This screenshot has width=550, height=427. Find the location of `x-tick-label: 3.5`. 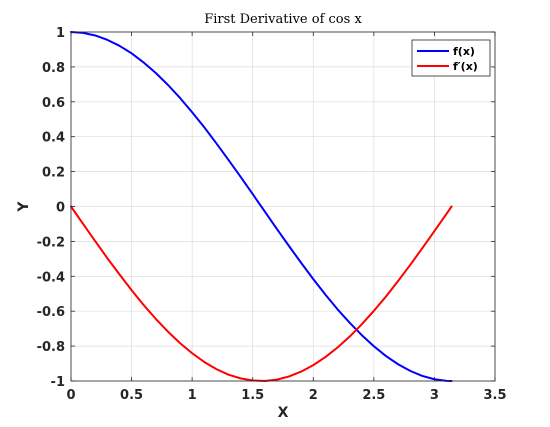

x-tick-label: 3.5 is located at coordinates (494, 395).